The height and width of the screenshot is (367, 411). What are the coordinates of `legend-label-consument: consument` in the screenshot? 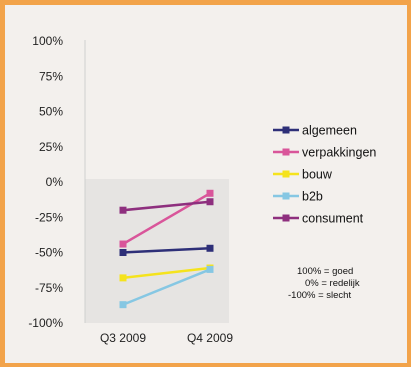 It's located at (333, 219).